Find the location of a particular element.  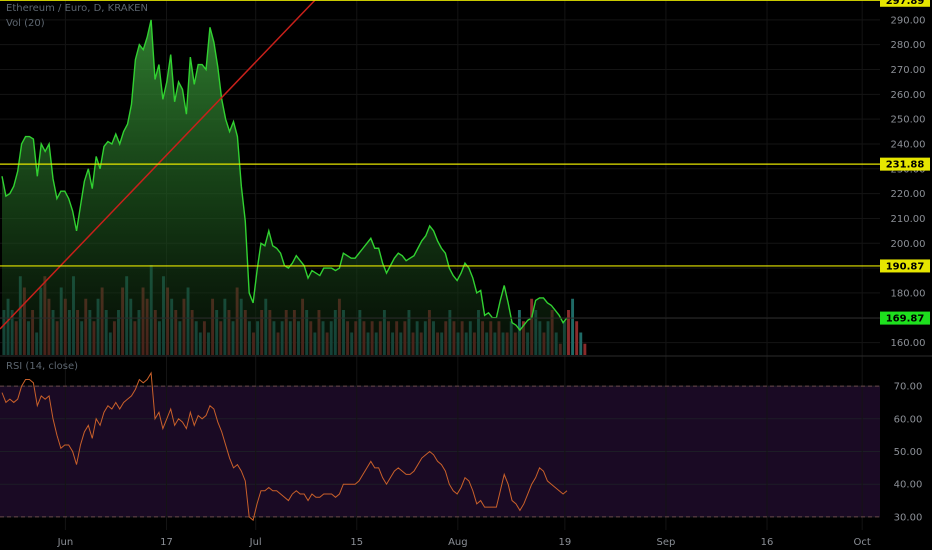

price-tick-label: 260.00 is located at coordinates (908, 95).